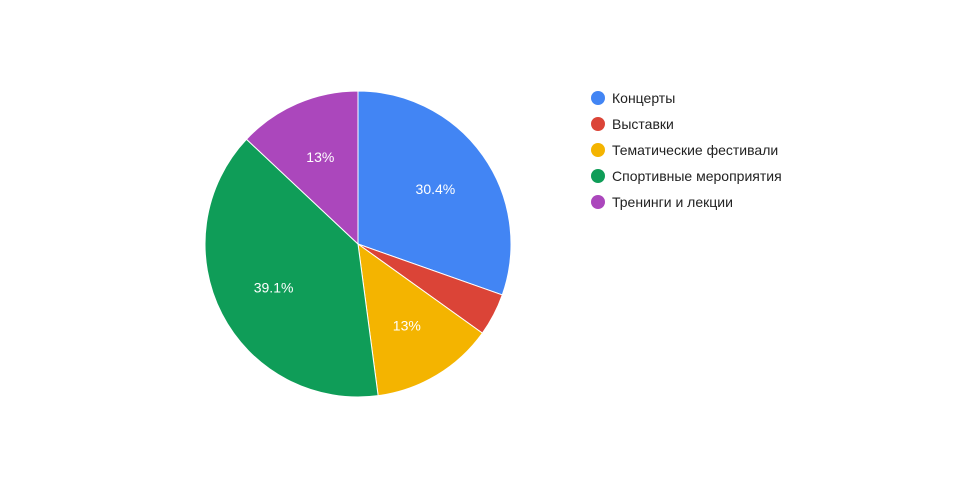  I want to click on legend-item-1: Концерты, so click(633, 98).